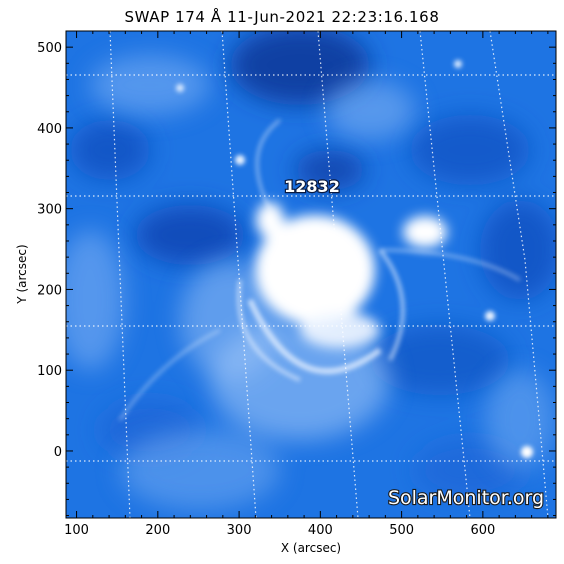 This screenshot has width=564, height=564. Describe the element at coordinates (311, 548) in the screenshot. I see `x-axis-label: X (arcsec)` at that location.